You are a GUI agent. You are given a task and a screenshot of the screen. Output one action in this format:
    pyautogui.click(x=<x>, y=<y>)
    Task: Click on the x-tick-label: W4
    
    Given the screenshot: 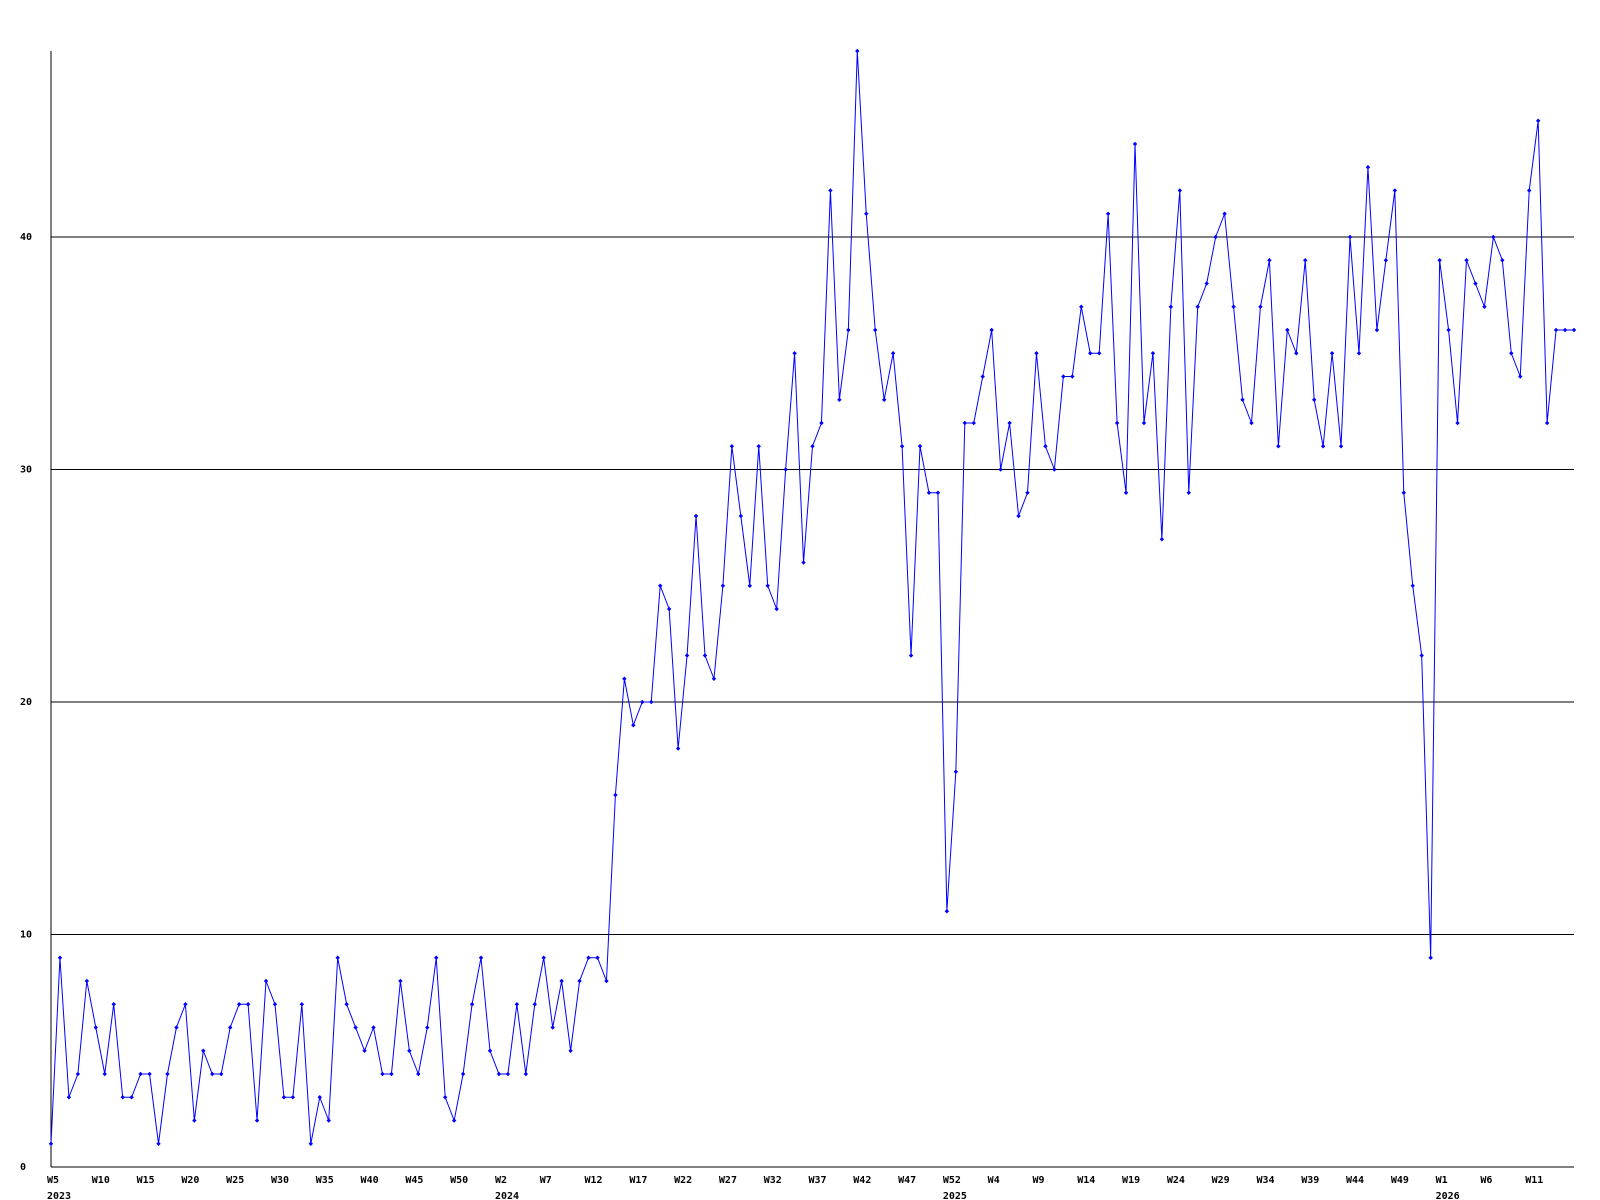 What is the action you would take?
    pyautogui.click(x=994, y=1180)
    